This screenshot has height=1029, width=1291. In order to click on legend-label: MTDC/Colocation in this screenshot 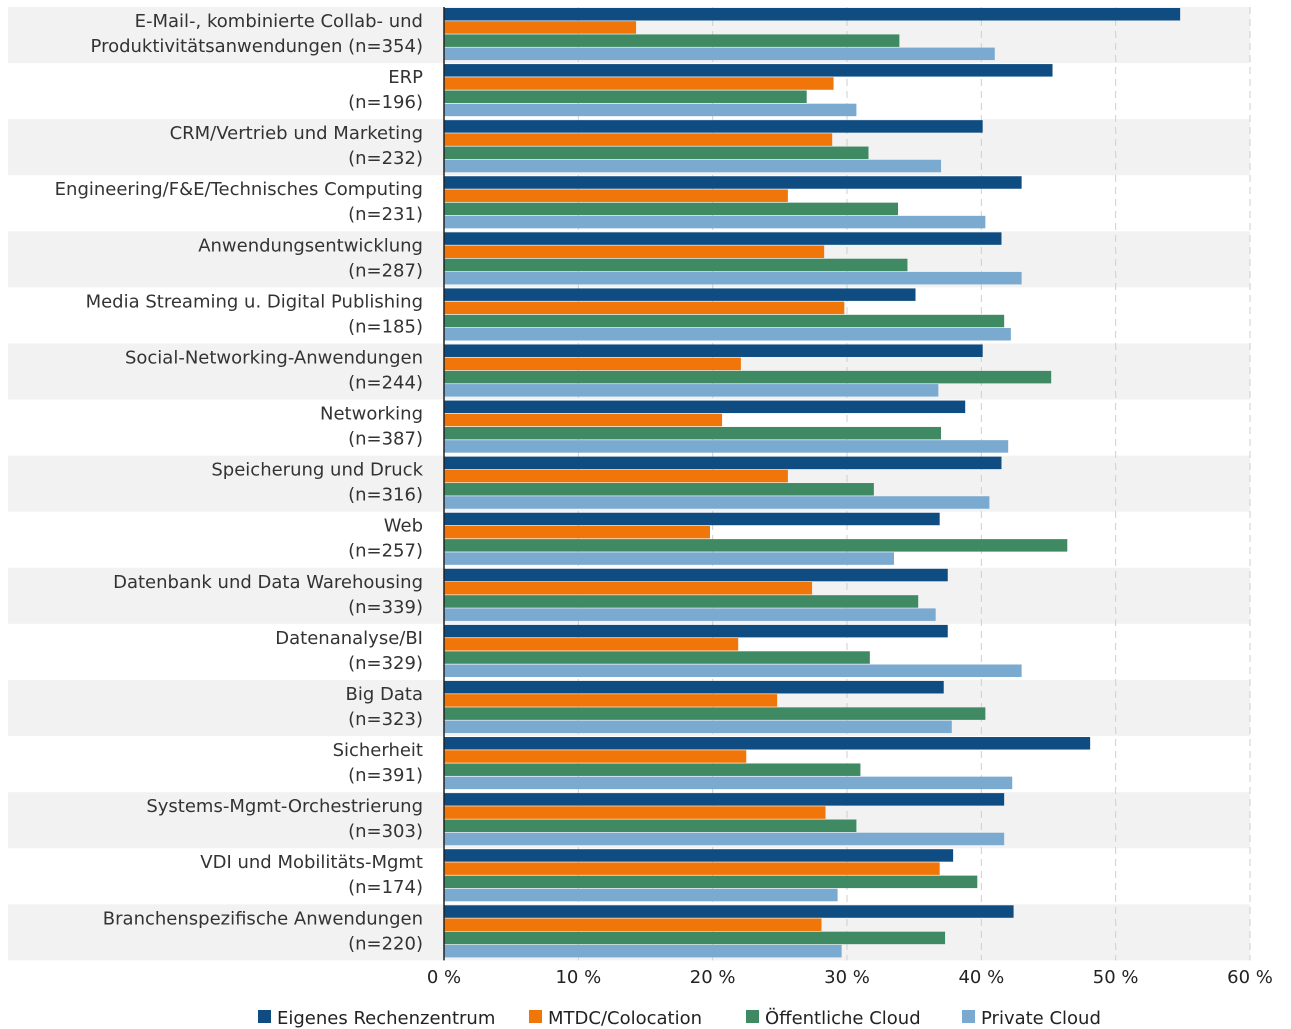, I will do `click(625, 1018)`.